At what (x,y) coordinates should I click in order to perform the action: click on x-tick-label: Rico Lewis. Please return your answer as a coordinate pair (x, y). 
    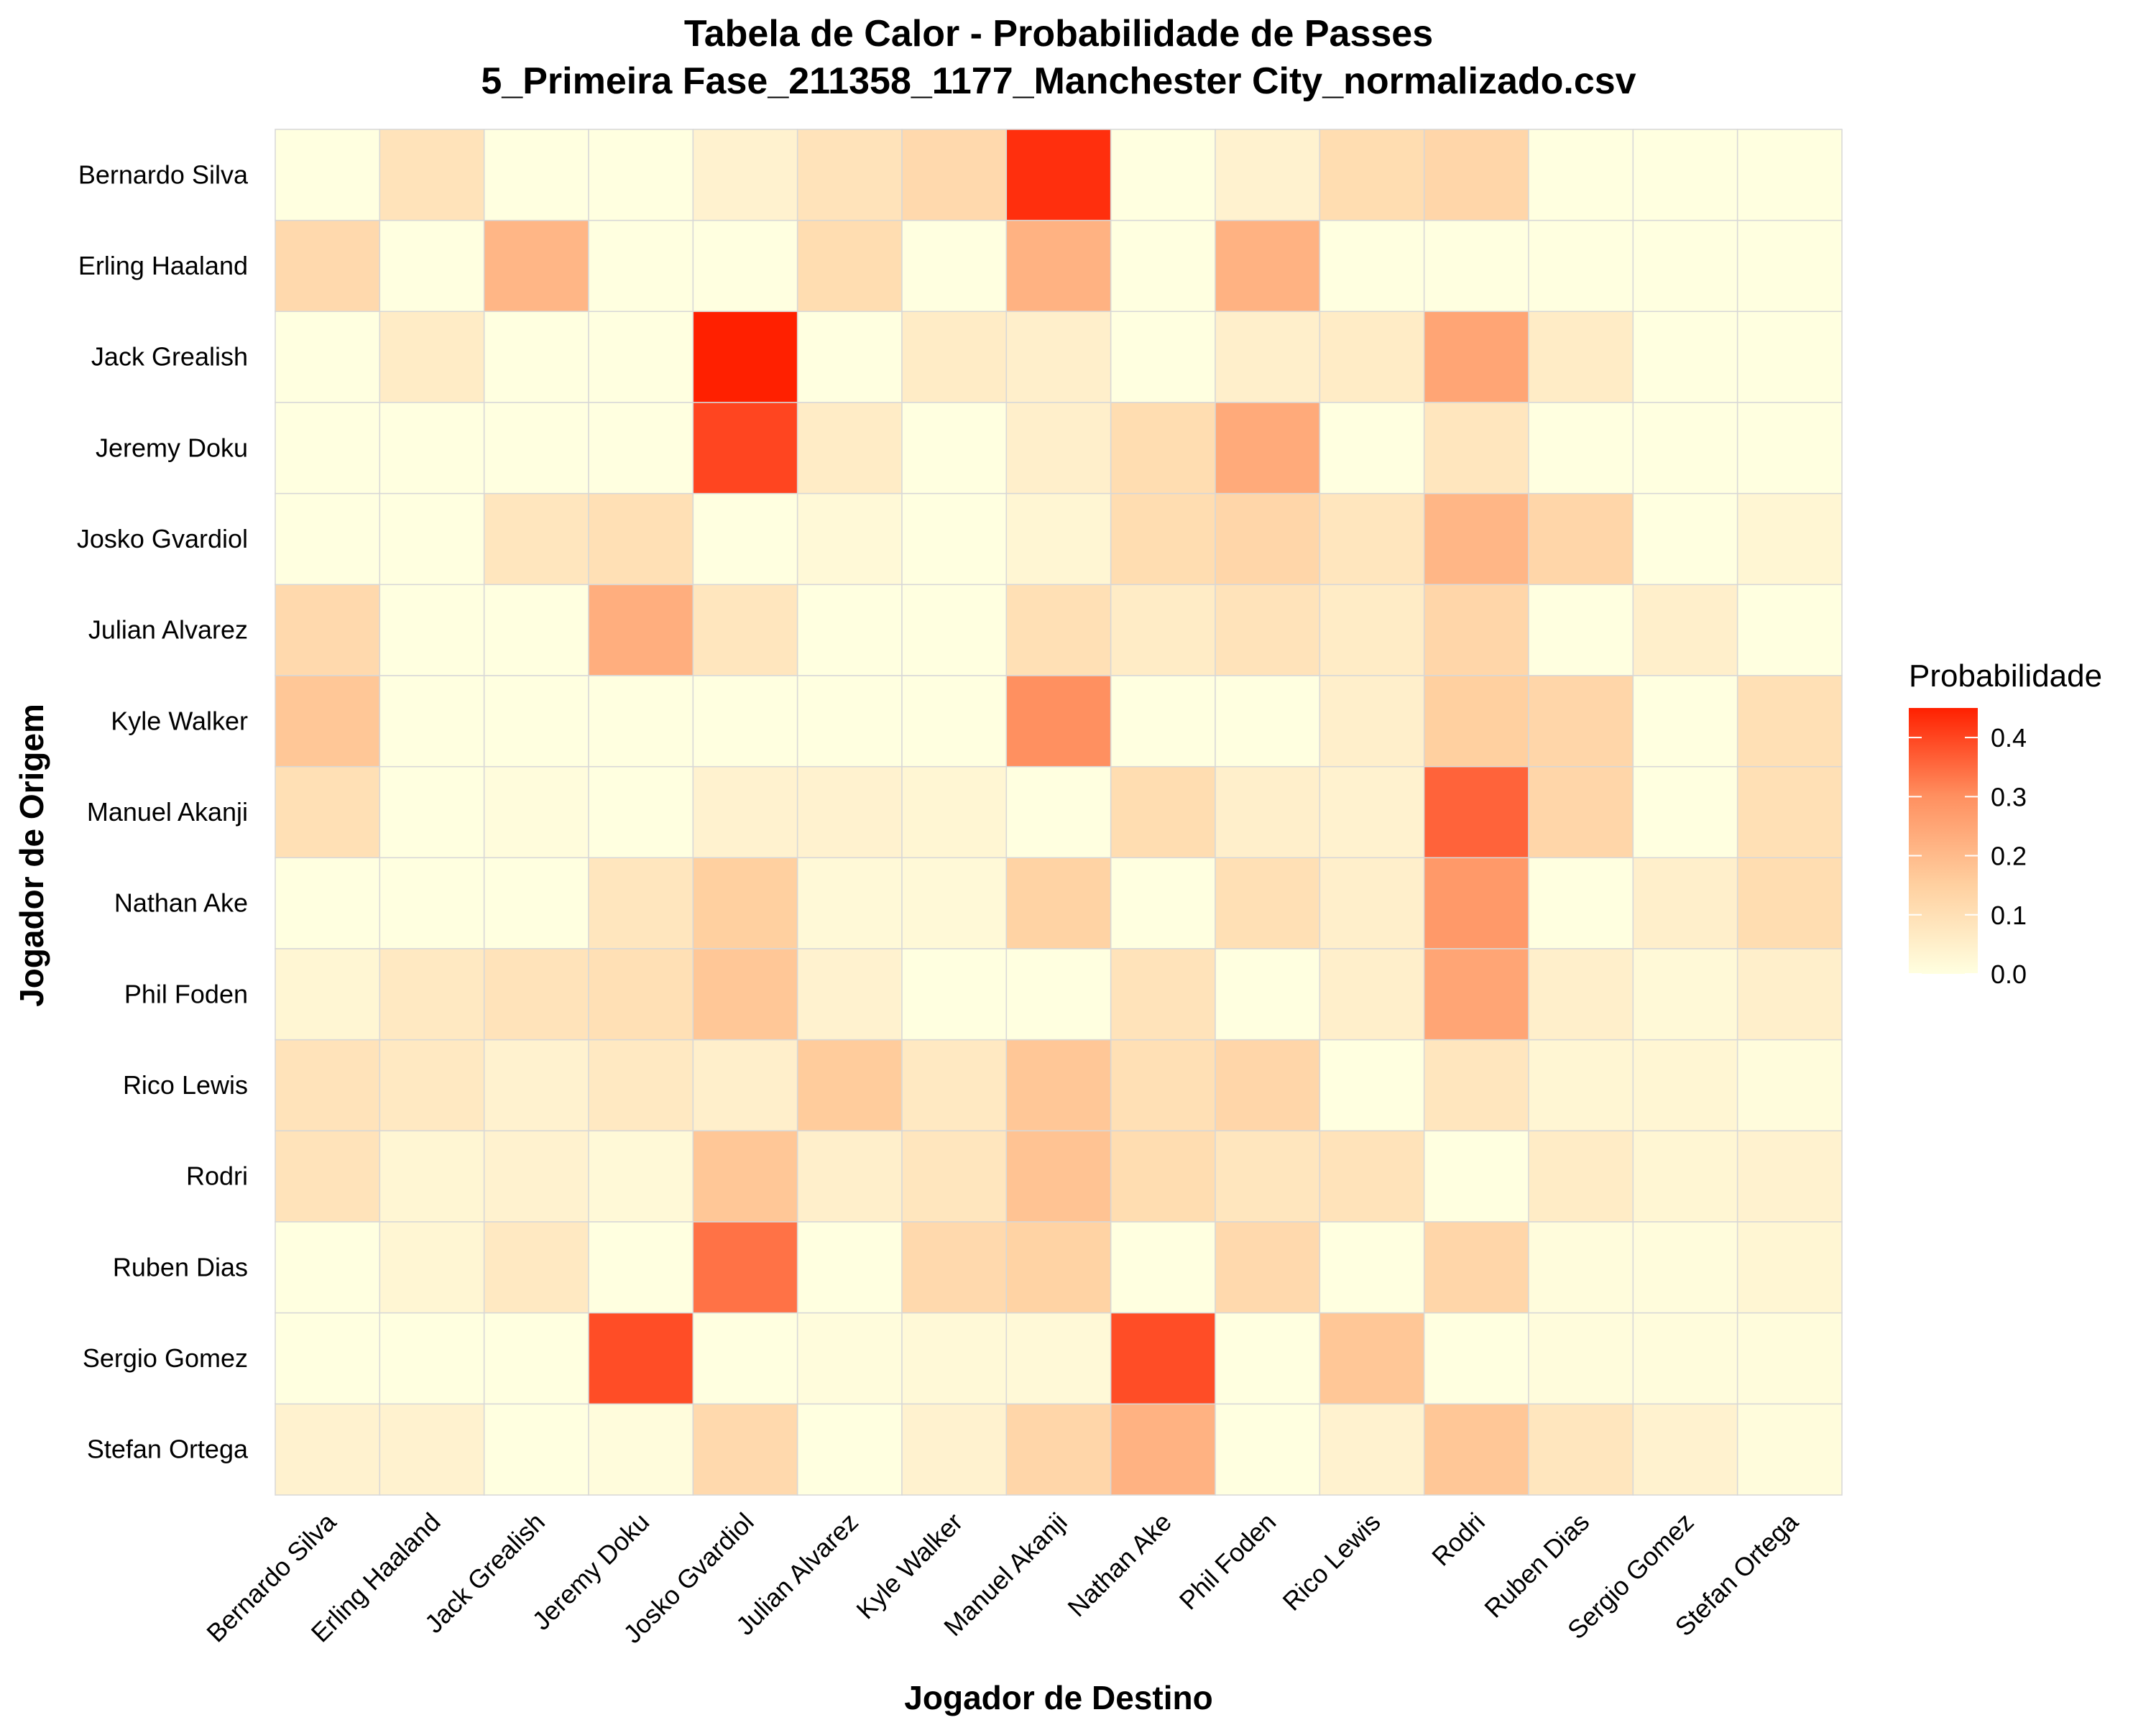
    Looking at the image, I should click on (1331, 1561).